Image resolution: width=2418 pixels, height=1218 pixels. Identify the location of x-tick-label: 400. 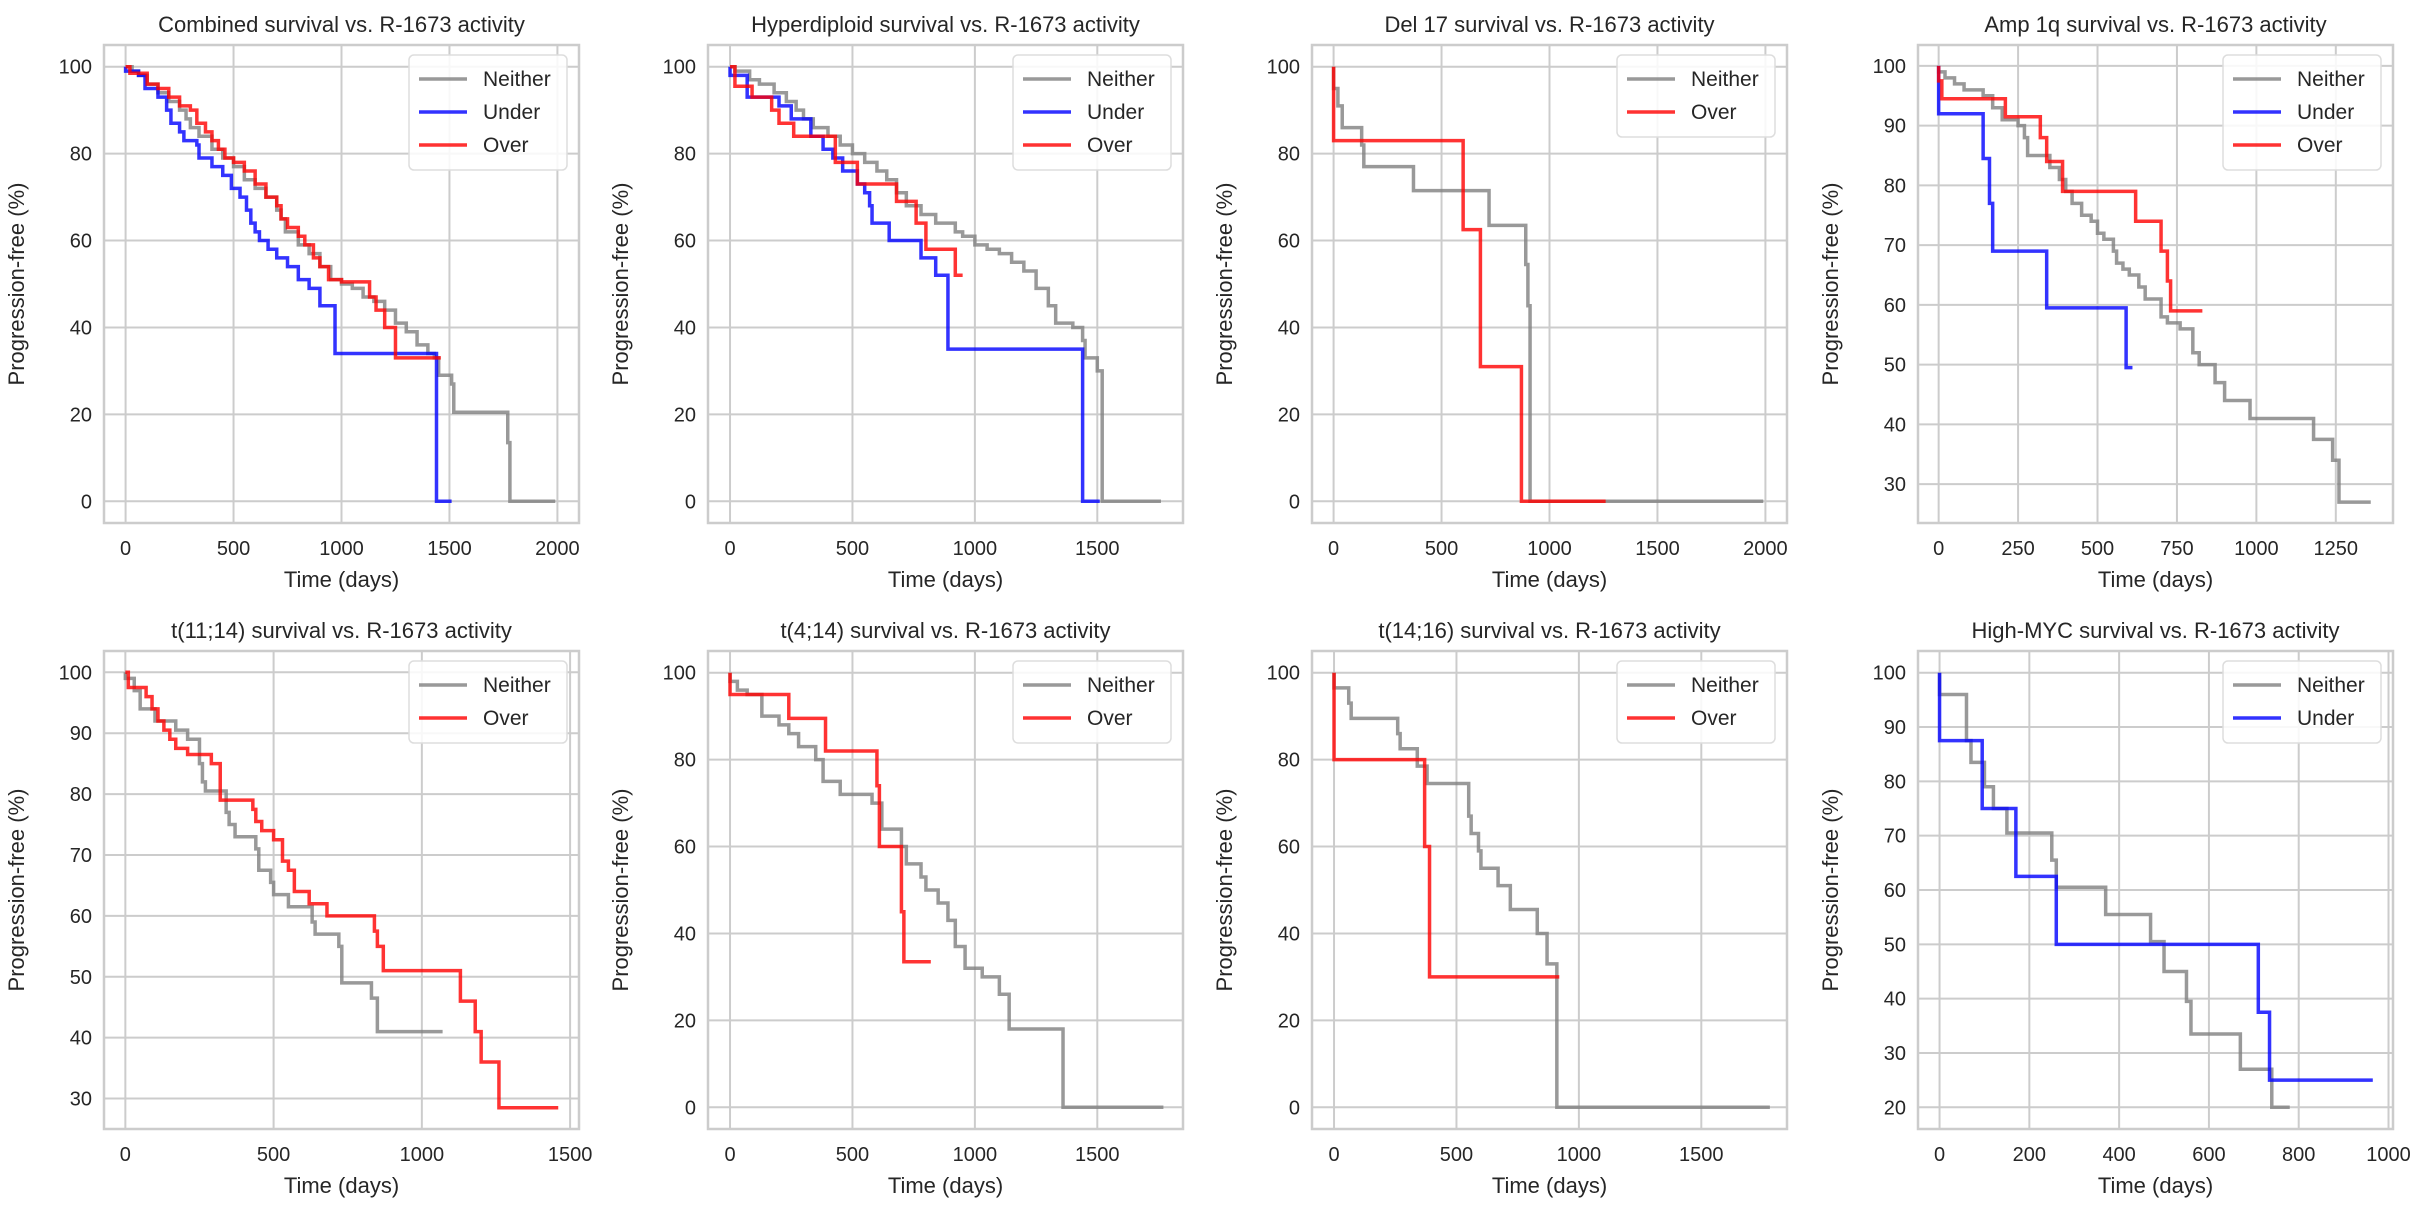
(2118, 1155).